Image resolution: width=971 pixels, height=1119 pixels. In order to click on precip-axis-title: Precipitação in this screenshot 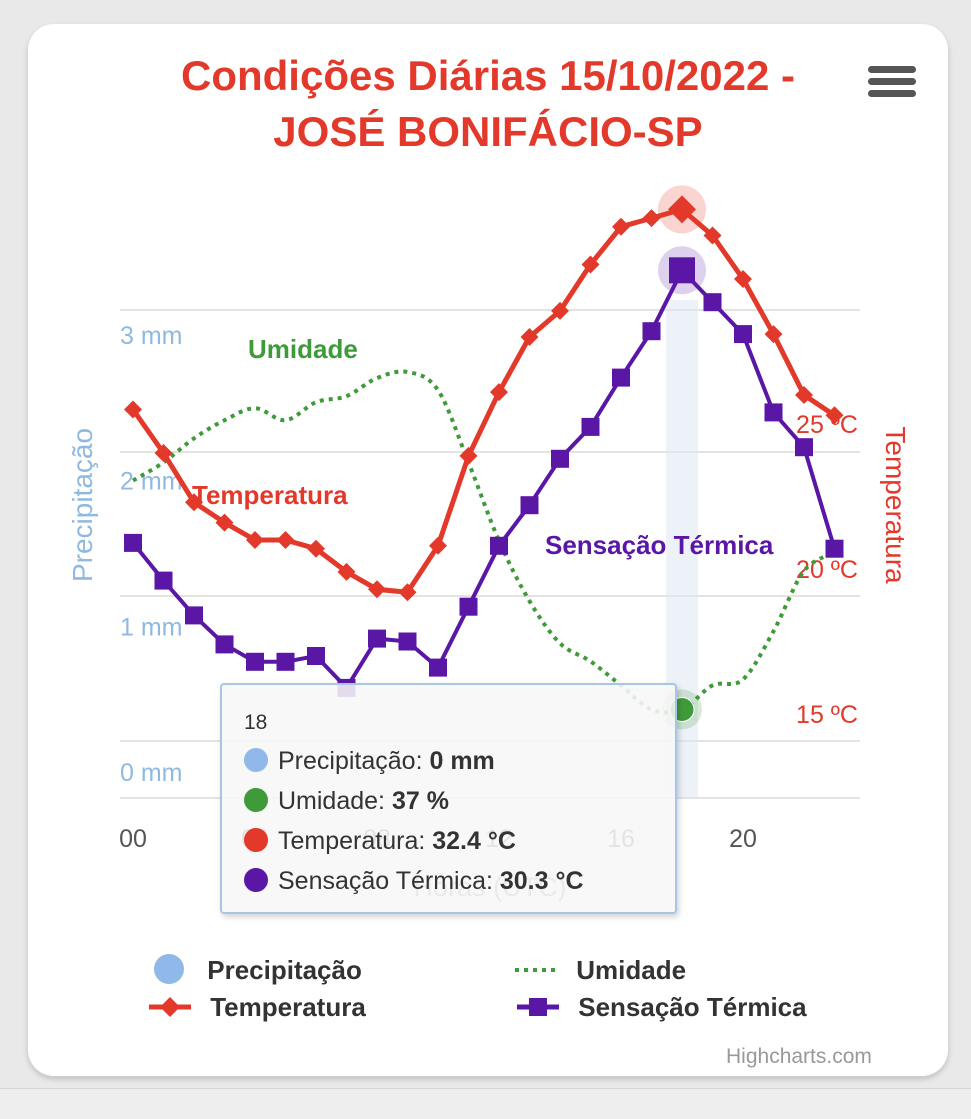, I will do `click(82, 505)`.